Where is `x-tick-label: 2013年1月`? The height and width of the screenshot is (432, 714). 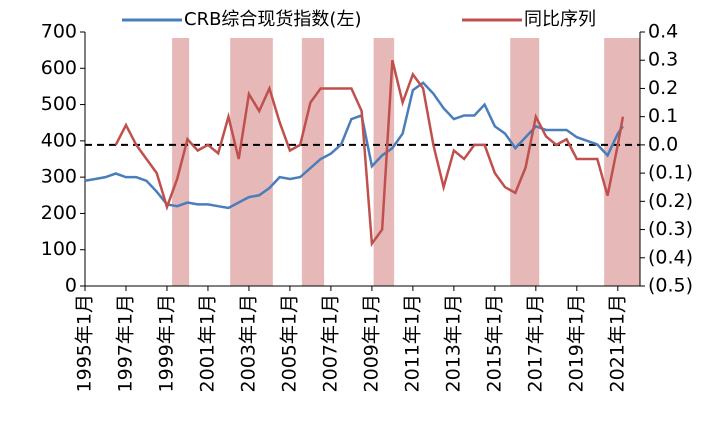
x-tick-label: 2013年1月 is located at coordinates (453, 343).